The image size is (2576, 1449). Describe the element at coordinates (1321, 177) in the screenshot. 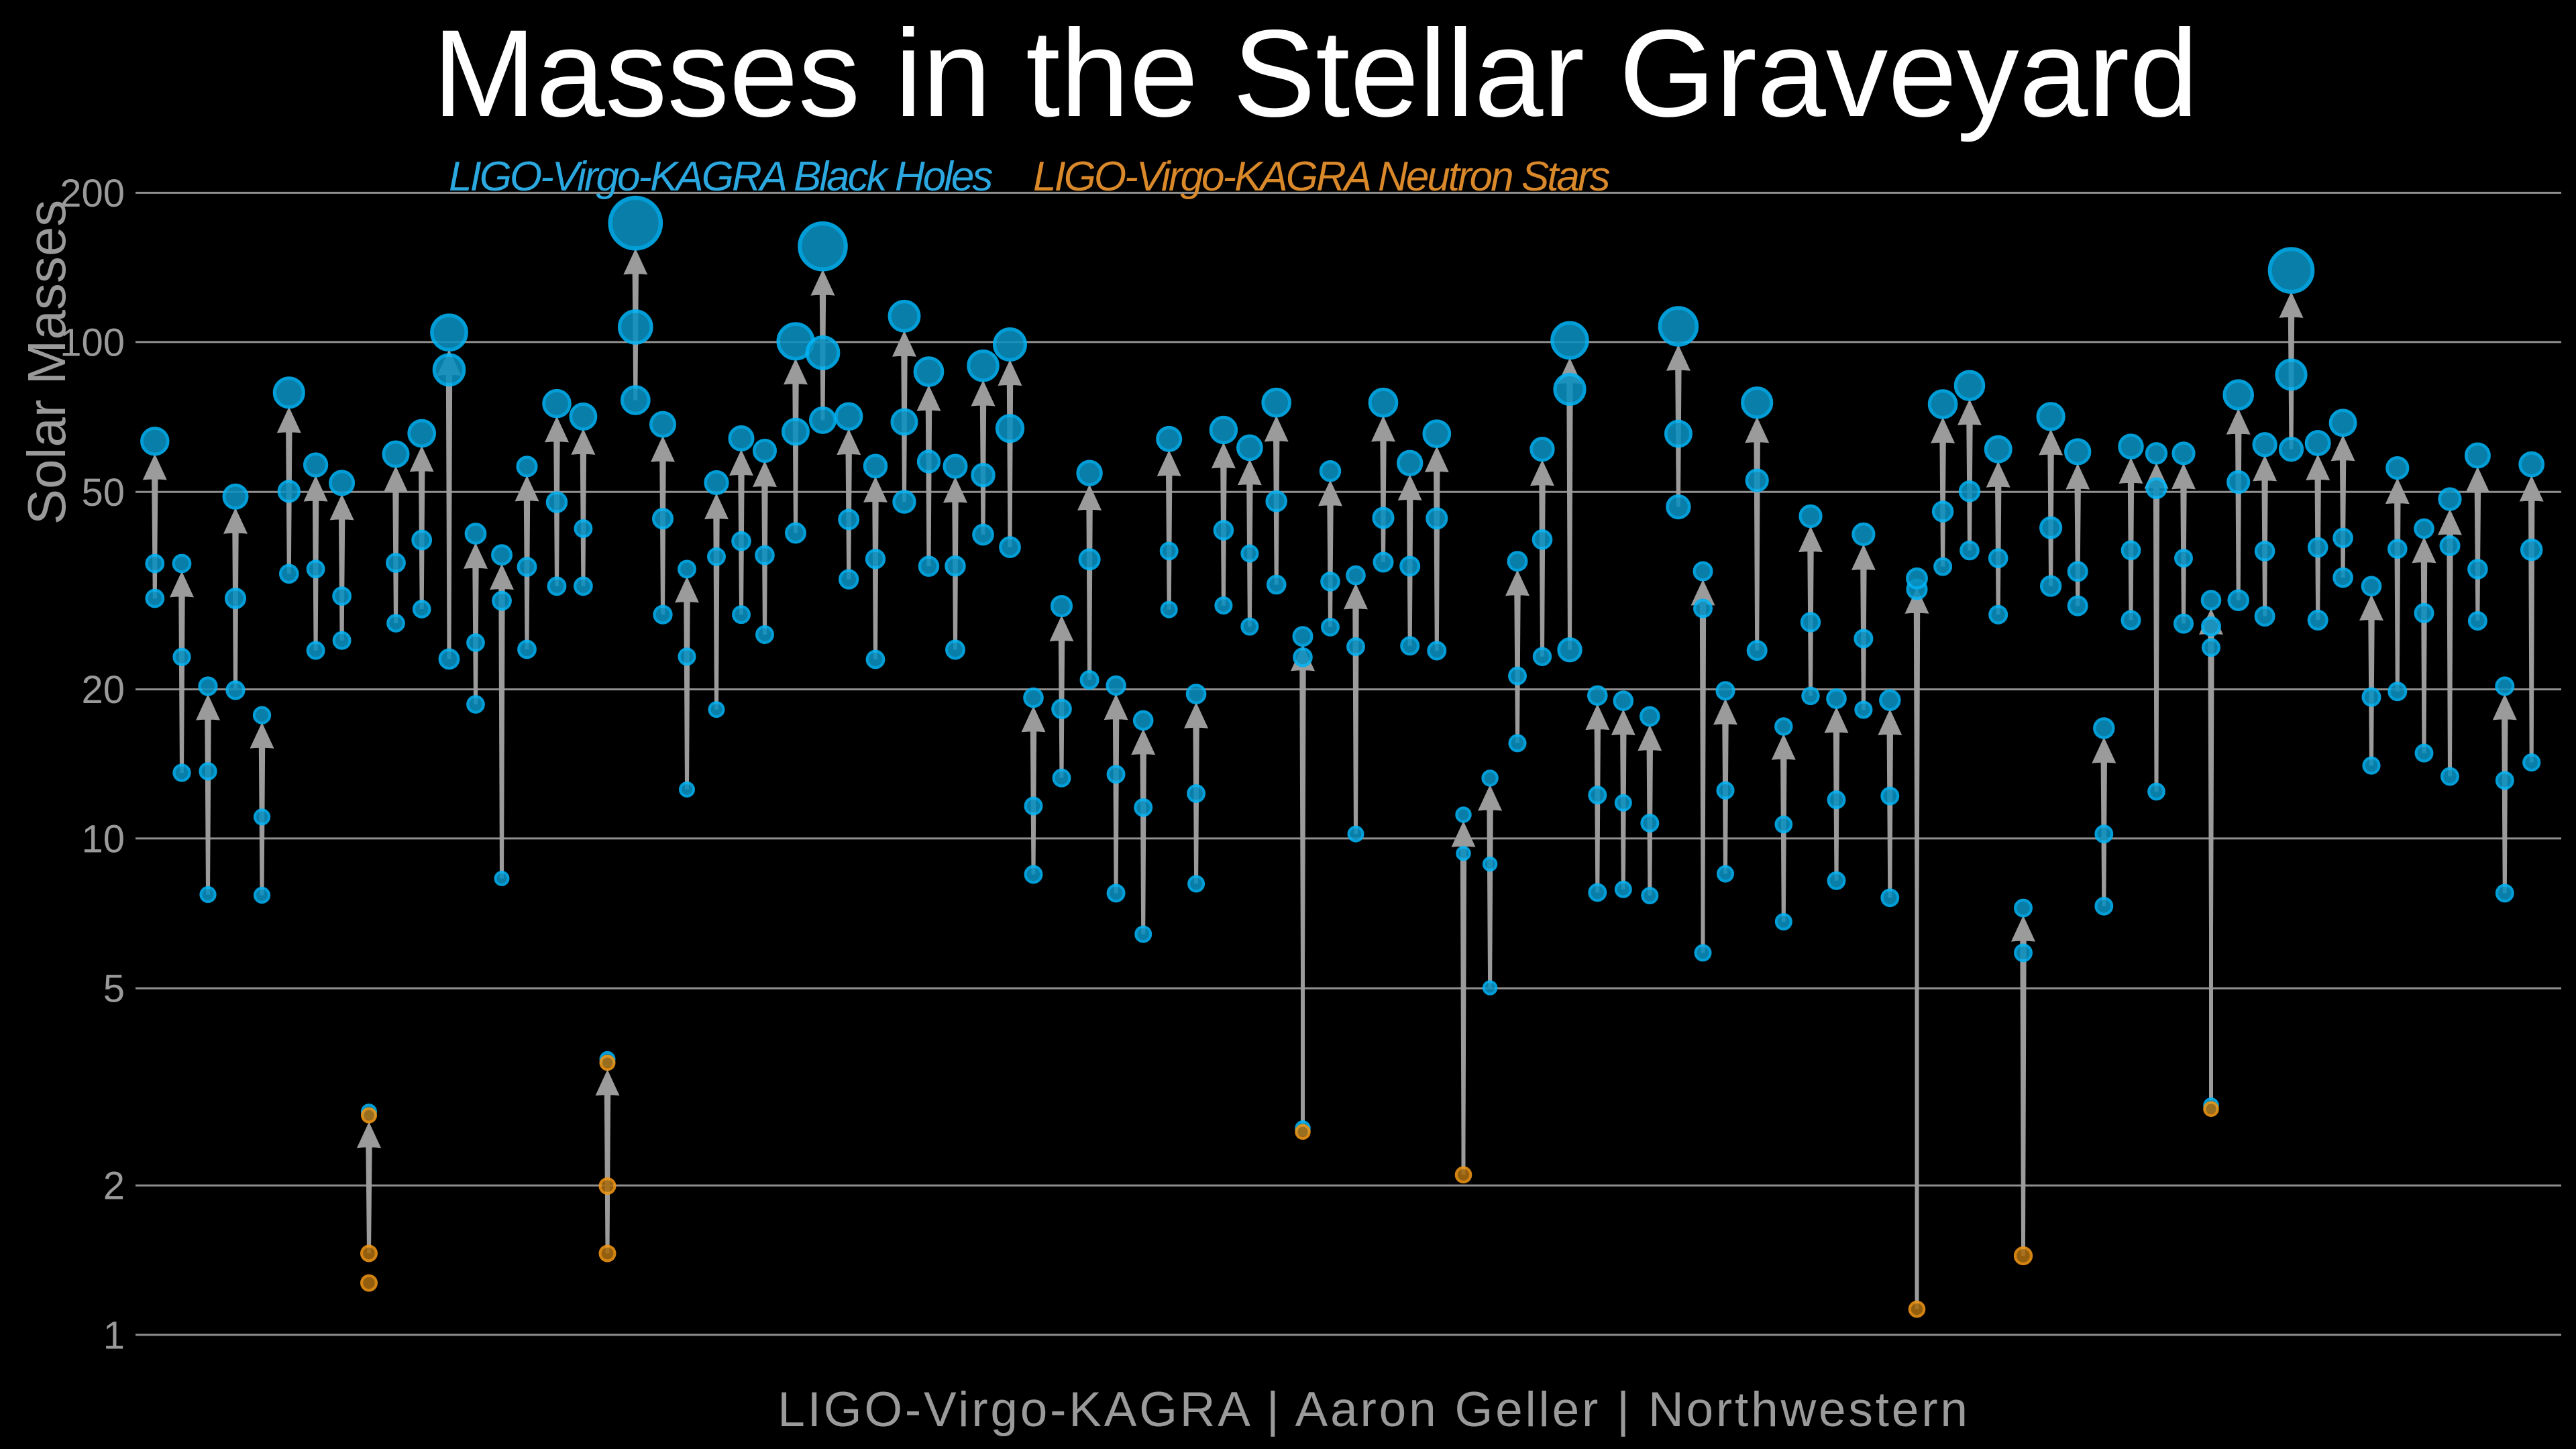

I see `svg-text: LIGO-Virgo-KAGRA Neutron Stars` at that location.